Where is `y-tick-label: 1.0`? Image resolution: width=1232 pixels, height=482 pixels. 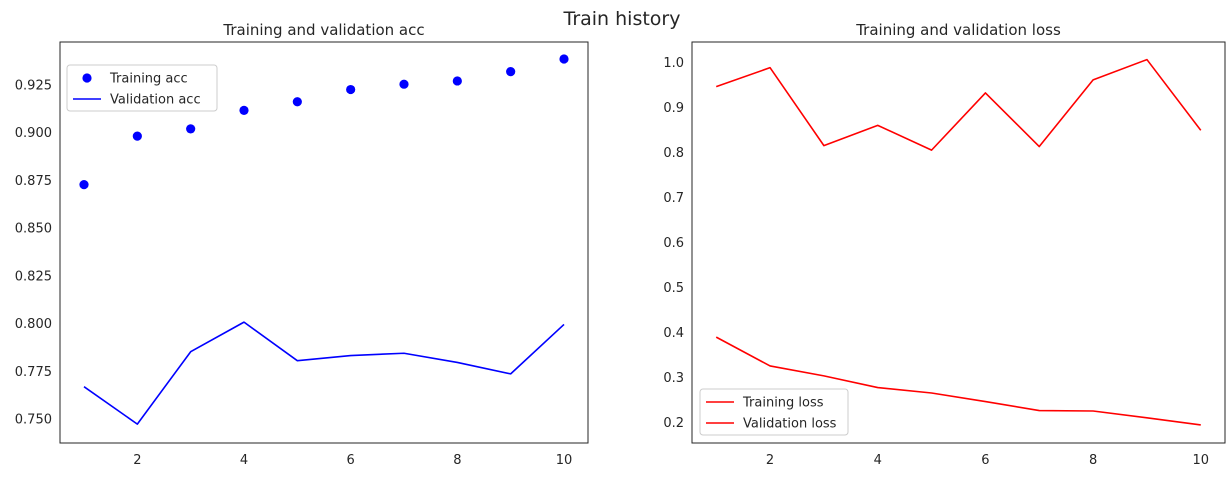
y-tick-label: 1.0 is located at coordinates (673, 63).